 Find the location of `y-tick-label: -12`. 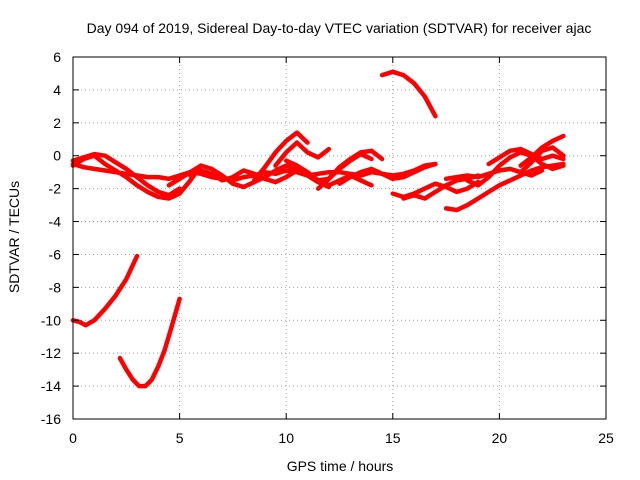

y-tick-label: -12 is located at coordinates (51, 353).